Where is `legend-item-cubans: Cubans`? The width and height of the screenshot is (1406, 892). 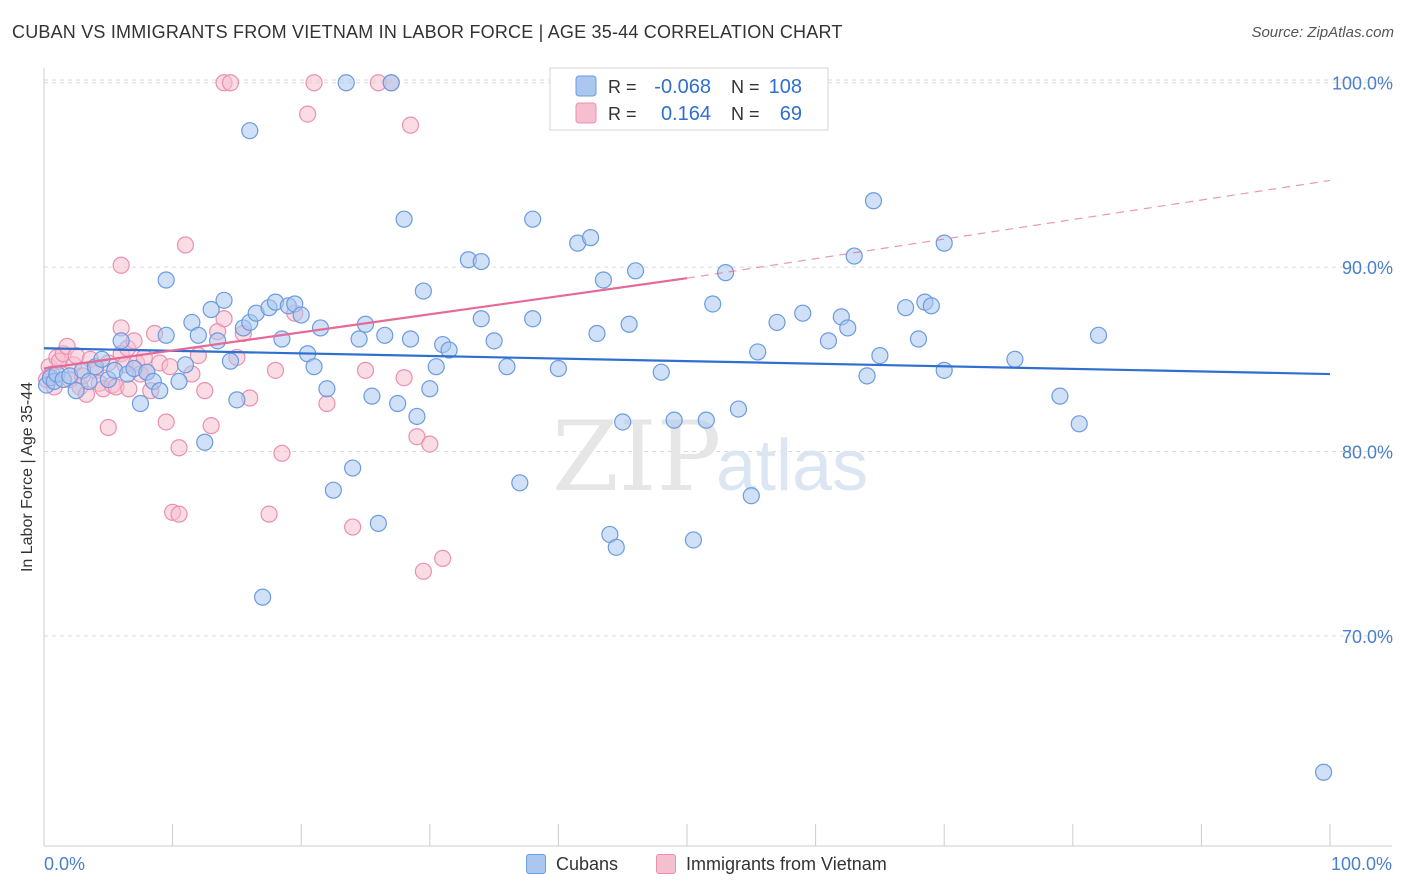
legend-item-cubans: Cubans is located at coordinates (572, 864).